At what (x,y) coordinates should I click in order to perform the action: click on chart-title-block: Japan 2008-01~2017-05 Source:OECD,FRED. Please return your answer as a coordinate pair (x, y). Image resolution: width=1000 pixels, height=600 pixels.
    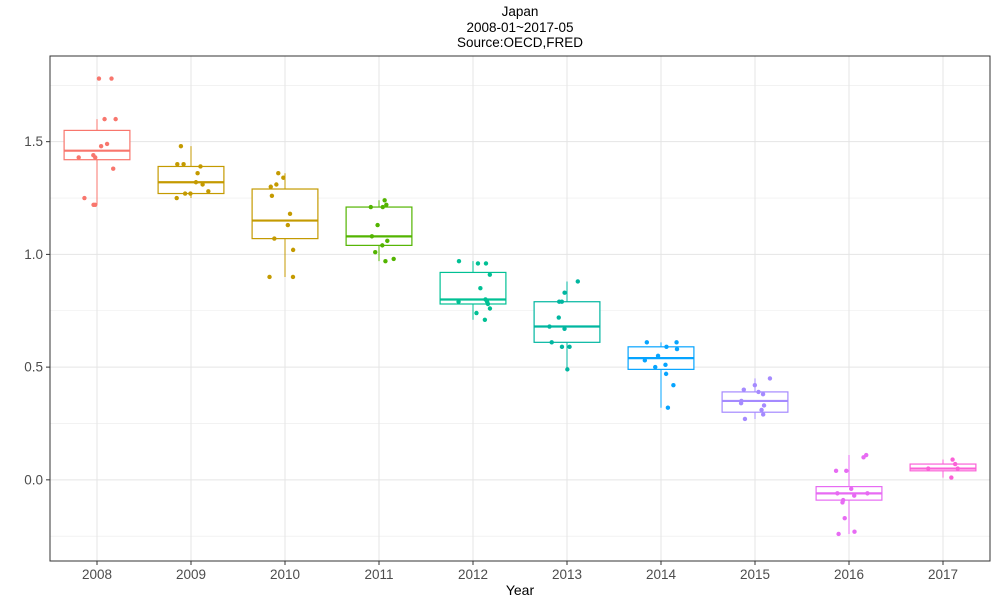
    Looking at the image, I should click on (500, 27).